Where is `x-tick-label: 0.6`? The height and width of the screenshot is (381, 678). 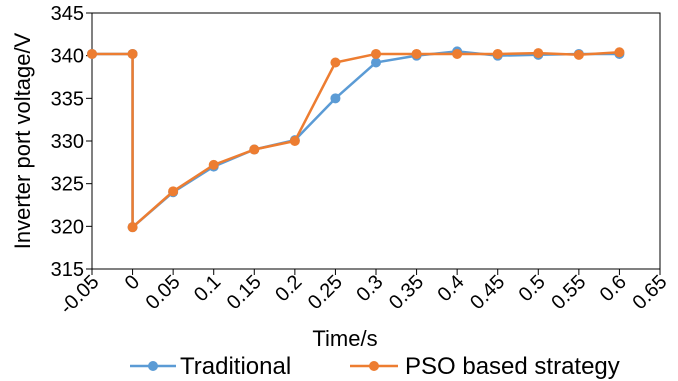
x-tick-label: 0.6 is located at coordinates (613, 288).